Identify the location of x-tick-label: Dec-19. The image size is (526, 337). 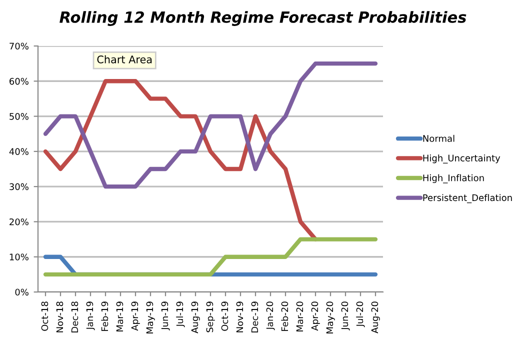
(254, 317).